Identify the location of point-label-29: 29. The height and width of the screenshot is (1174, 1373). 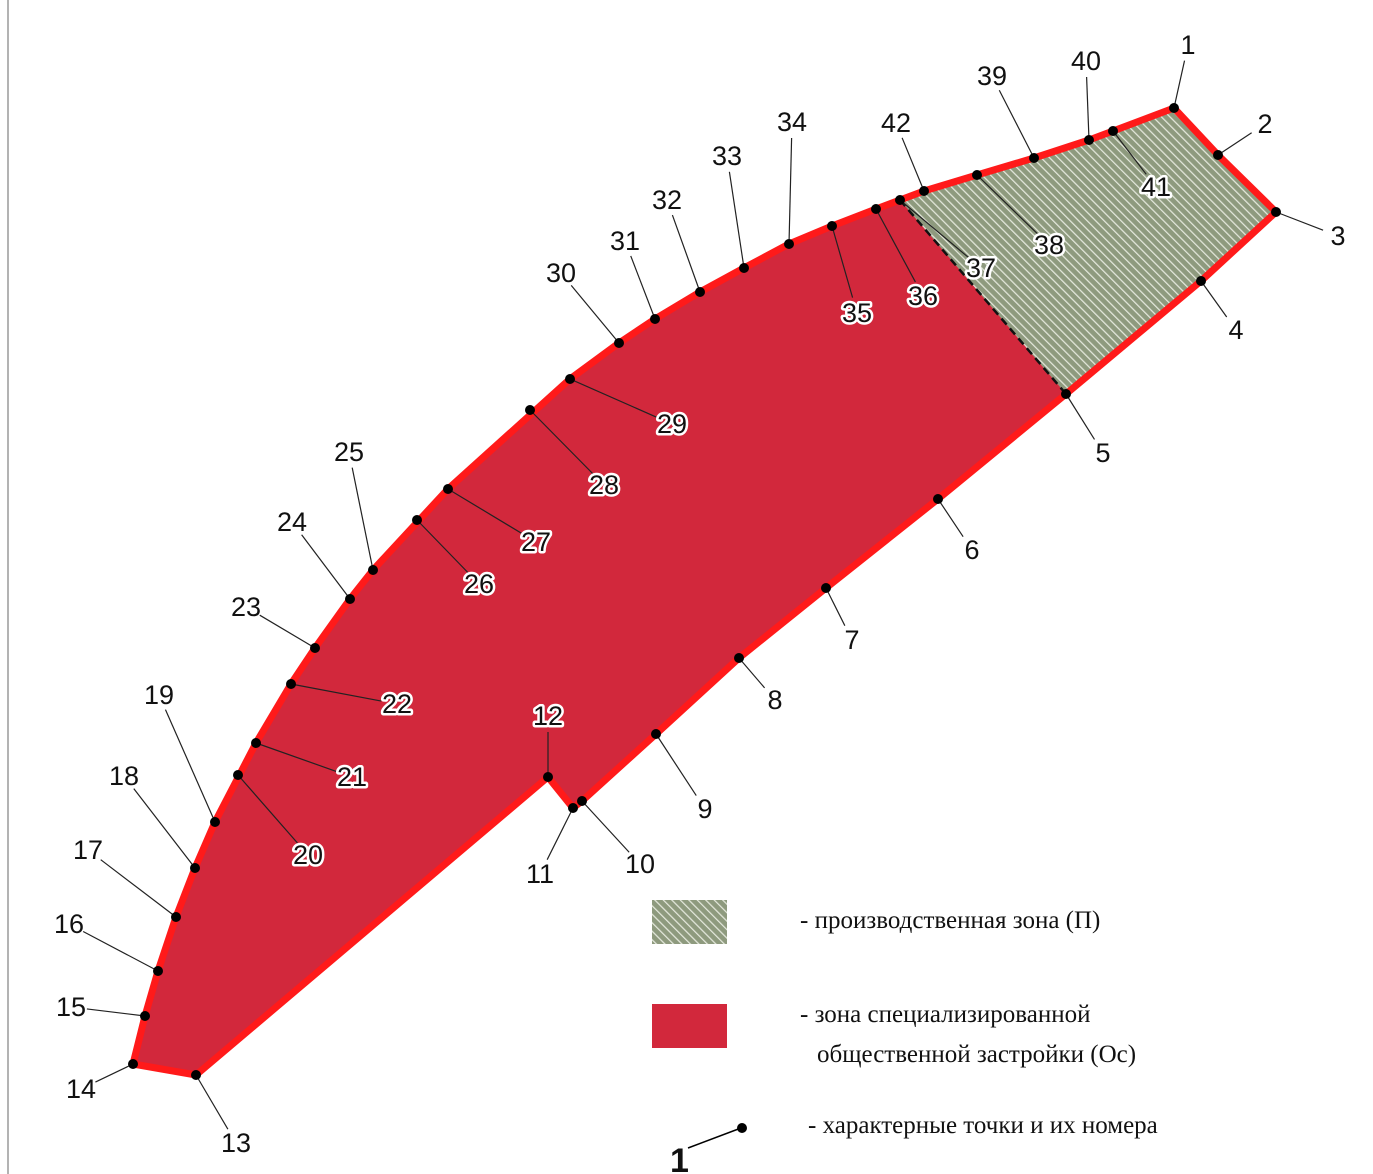
(672, 424).